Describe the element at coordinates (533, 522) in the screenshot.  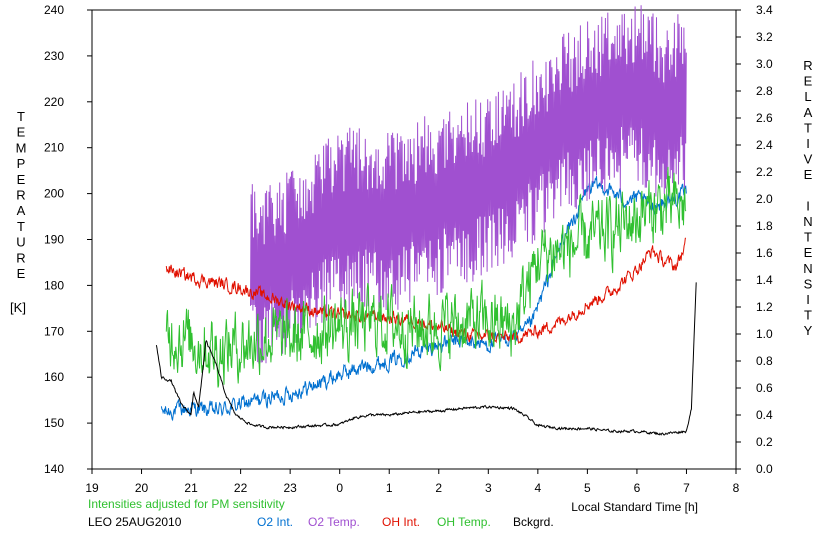
I see `legend-entry: Bckgrd.` at that location.